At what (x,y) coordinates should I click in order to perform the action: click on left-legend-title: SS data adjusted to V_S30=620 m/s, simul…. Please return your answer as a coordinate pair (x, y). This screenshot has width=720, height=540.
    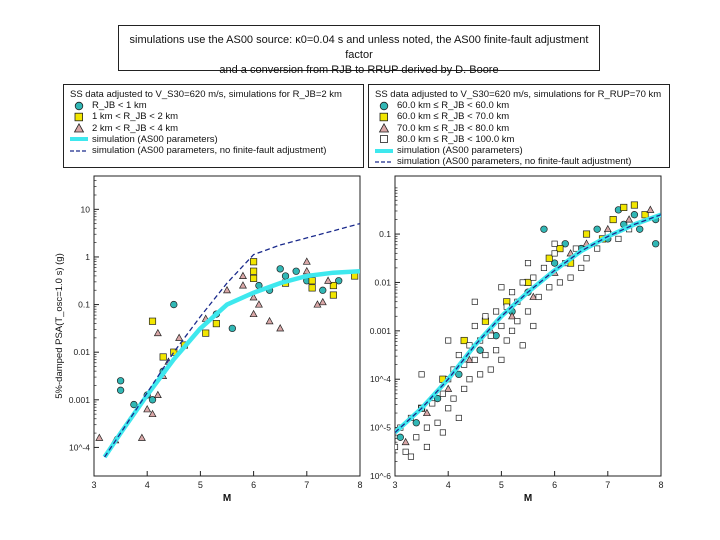
    Looking at the image, I should click on (206, 94).